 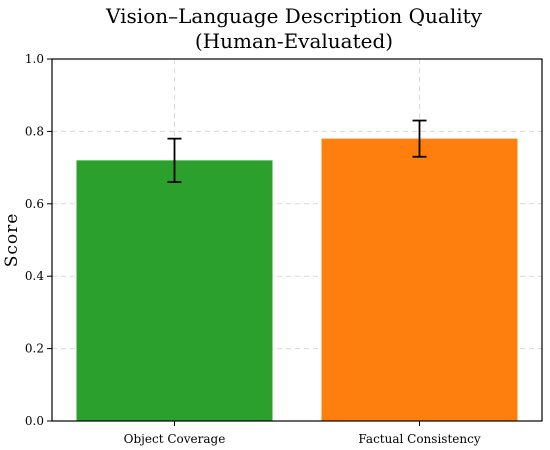 I want to click on y-tick-label: 0.8, so click(x=34, y=131).